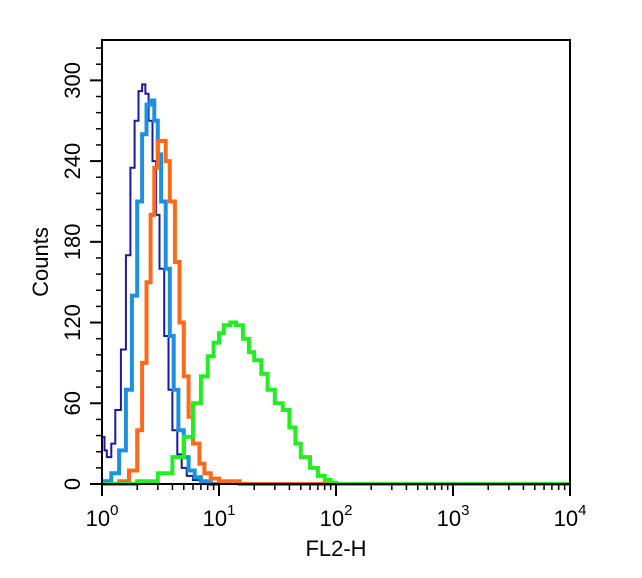 The image size is (642, 578). What do you see at coordinates (72, 241) in the screenshot?
I see `y-tick-label: 180` at bounding box center [72, 241].